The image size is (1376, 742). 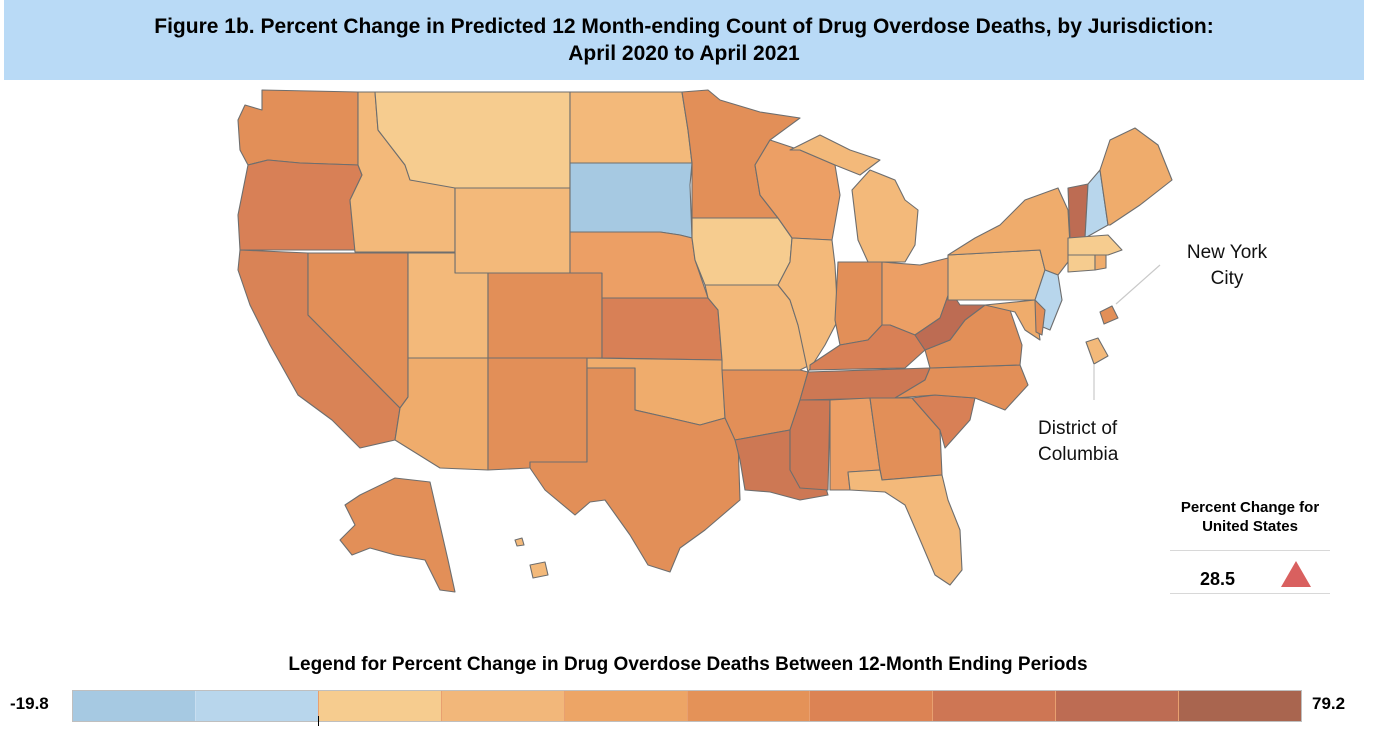 What do you see at coordinates (1078, 454) in the screenshot?
I see `dc-label-line-2: Columbia` at bounding box center [1078, 454].